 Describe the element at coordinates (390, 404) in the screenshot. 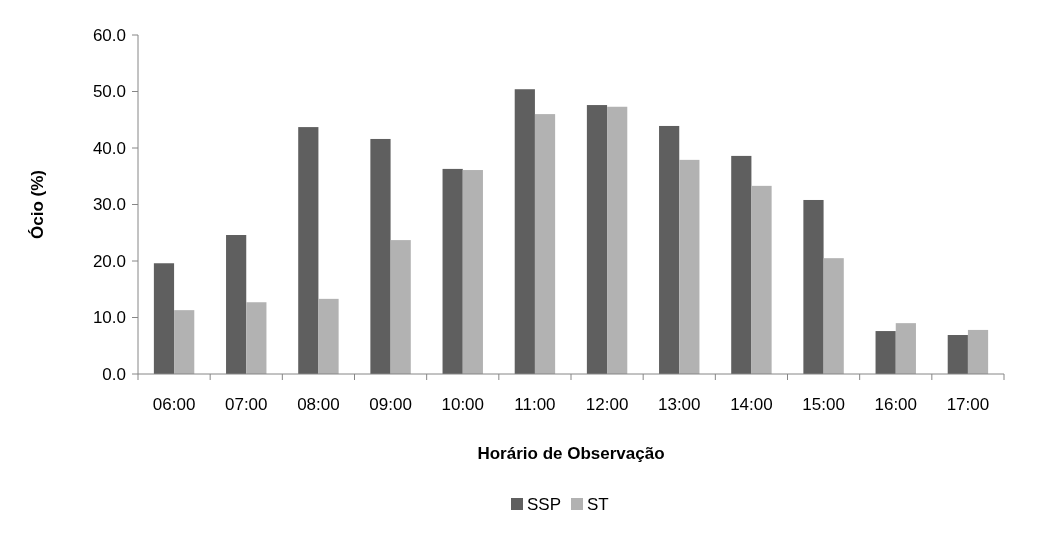

I see `x-tick-label: 09:00` at that location.